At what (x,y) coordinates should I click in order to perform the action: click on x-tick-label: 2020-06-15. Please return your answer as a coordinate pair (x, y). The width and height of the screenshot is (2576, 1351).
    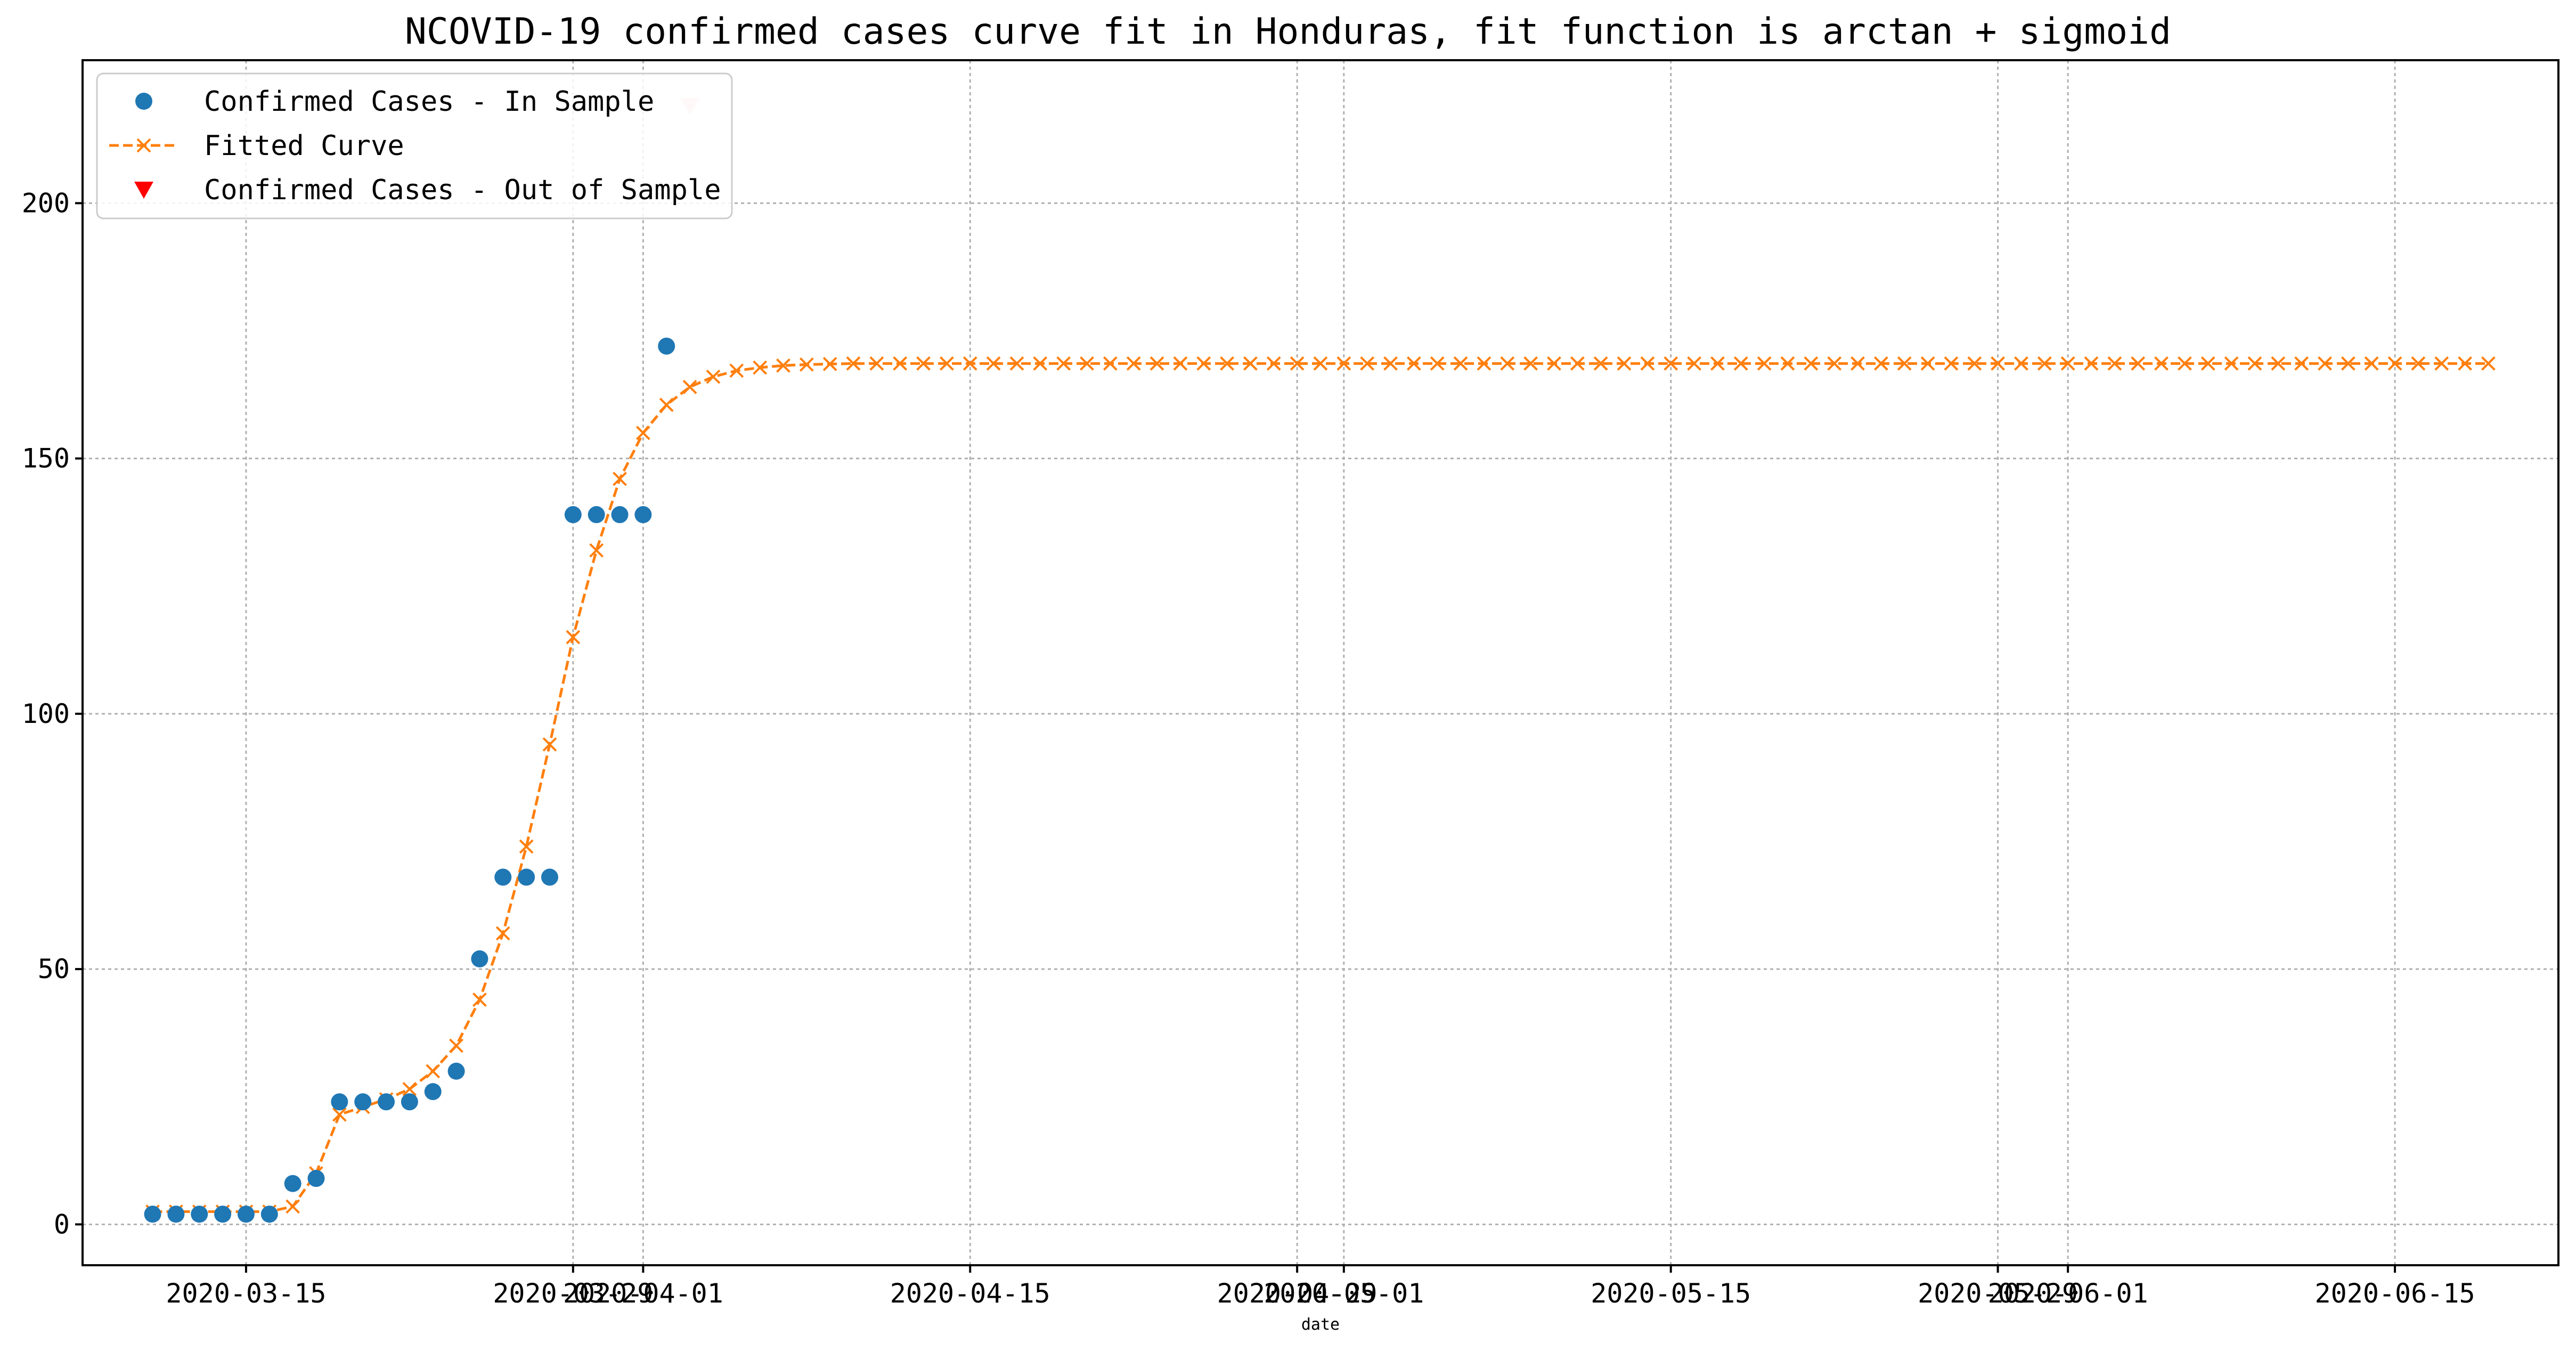
    Looking at the image, I should click on (2395, 1293).